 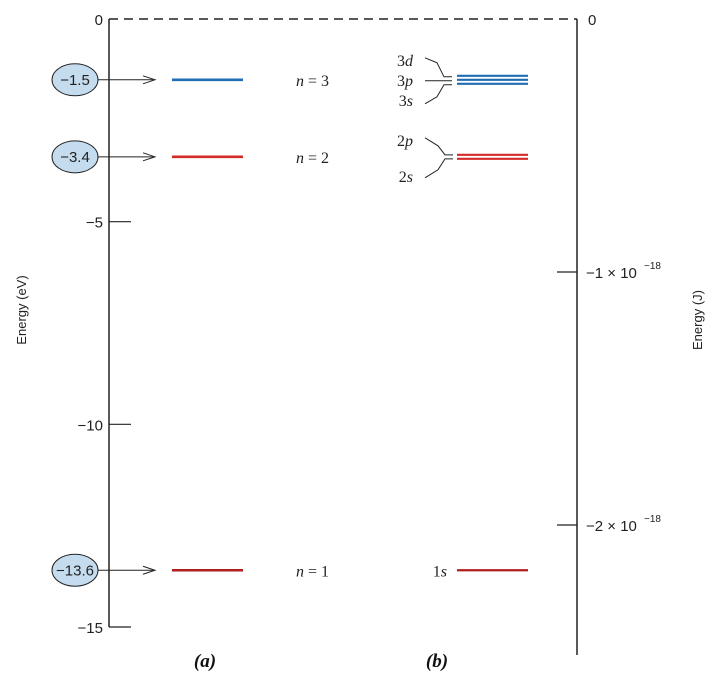 I want to click on subshell-letter: d, so click(x=409, y=61).